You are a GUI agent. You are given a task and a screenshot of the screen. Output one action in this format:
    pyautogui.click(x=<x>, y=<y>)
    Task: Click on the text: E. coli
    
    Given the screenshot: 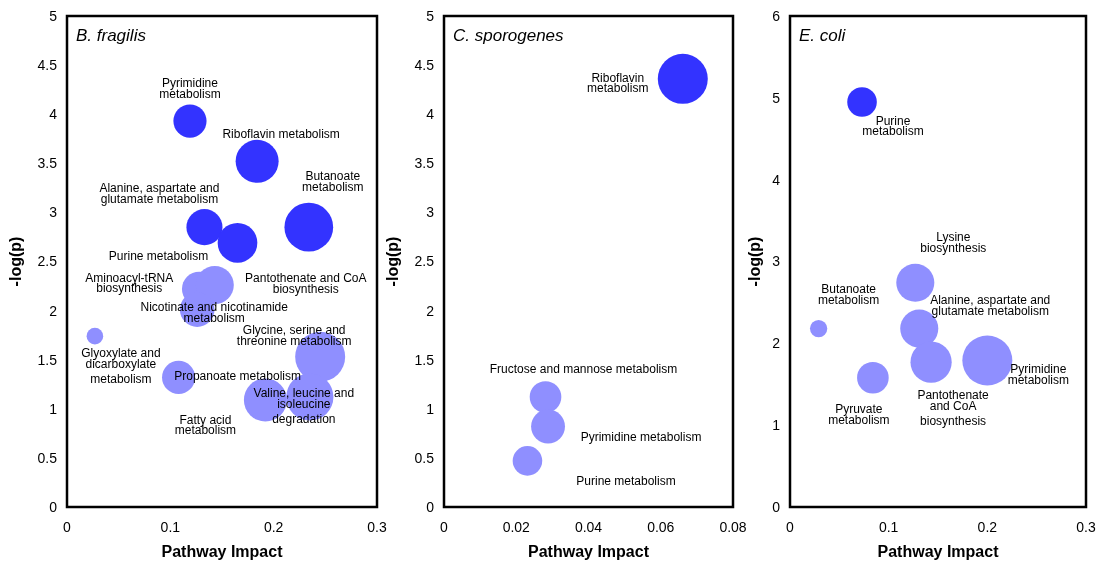 What is the action you would take?
    pyautogui.click(x=823, y=35)
    